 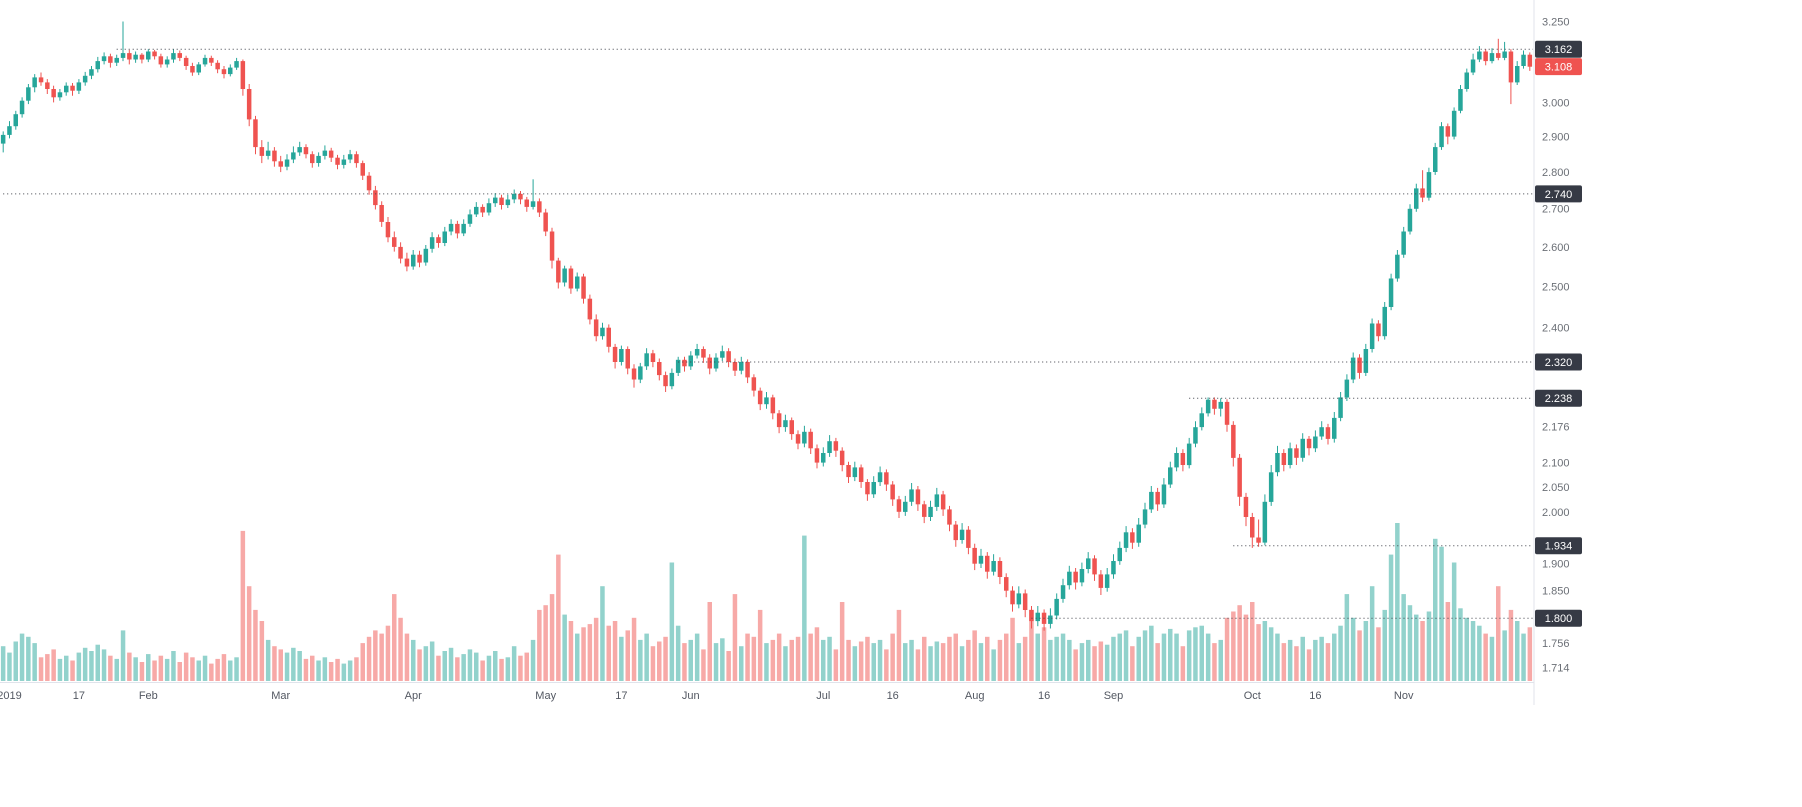 I want to click on price-tick-label: 2.100, so click(x=1556, y=463).